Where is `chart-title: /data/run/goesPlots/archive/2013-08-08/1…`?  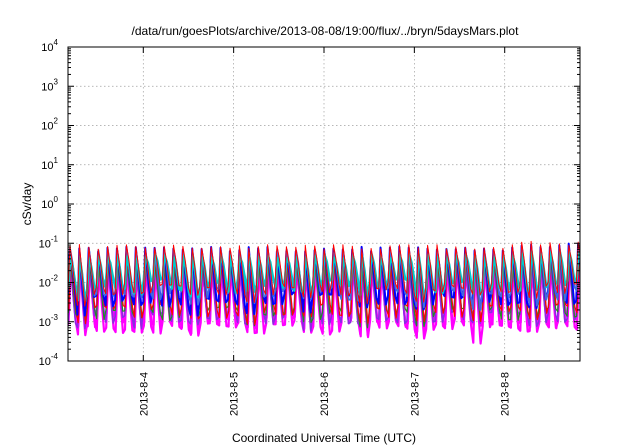 chart-title: /data/run/goesPlots/archive/2013-08-08/1… is located at coordinates (326, 31).